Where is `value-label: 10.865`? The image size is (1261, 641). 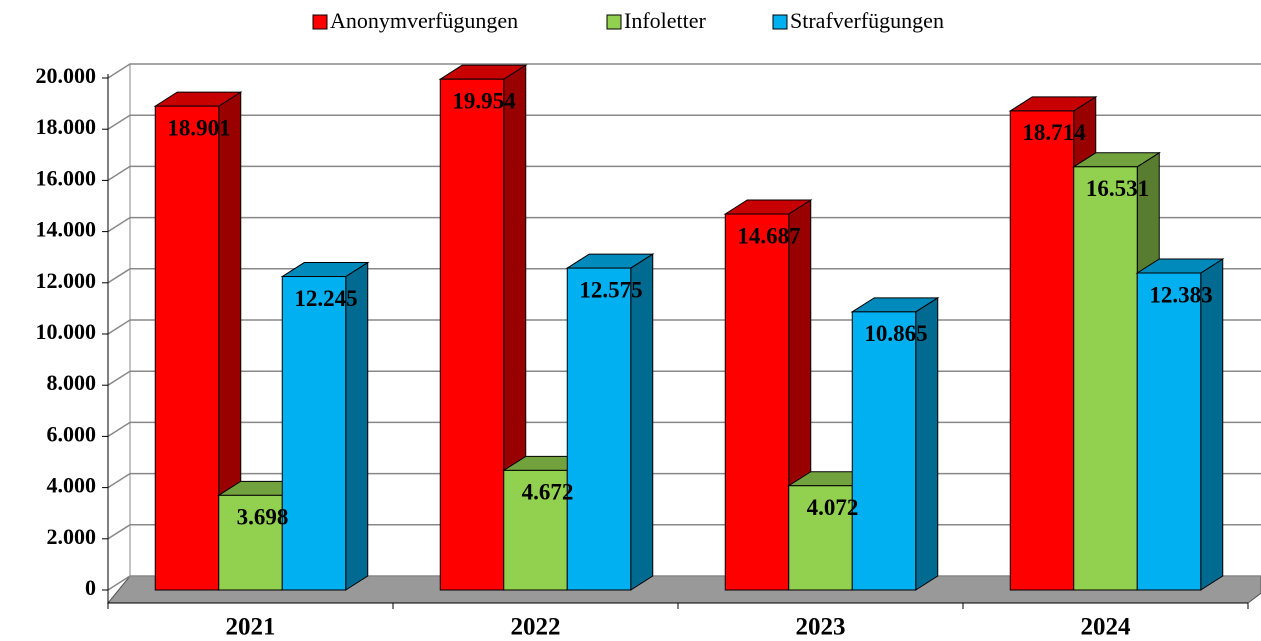
value-label: 10.865 is located at coordinates (895, 333).